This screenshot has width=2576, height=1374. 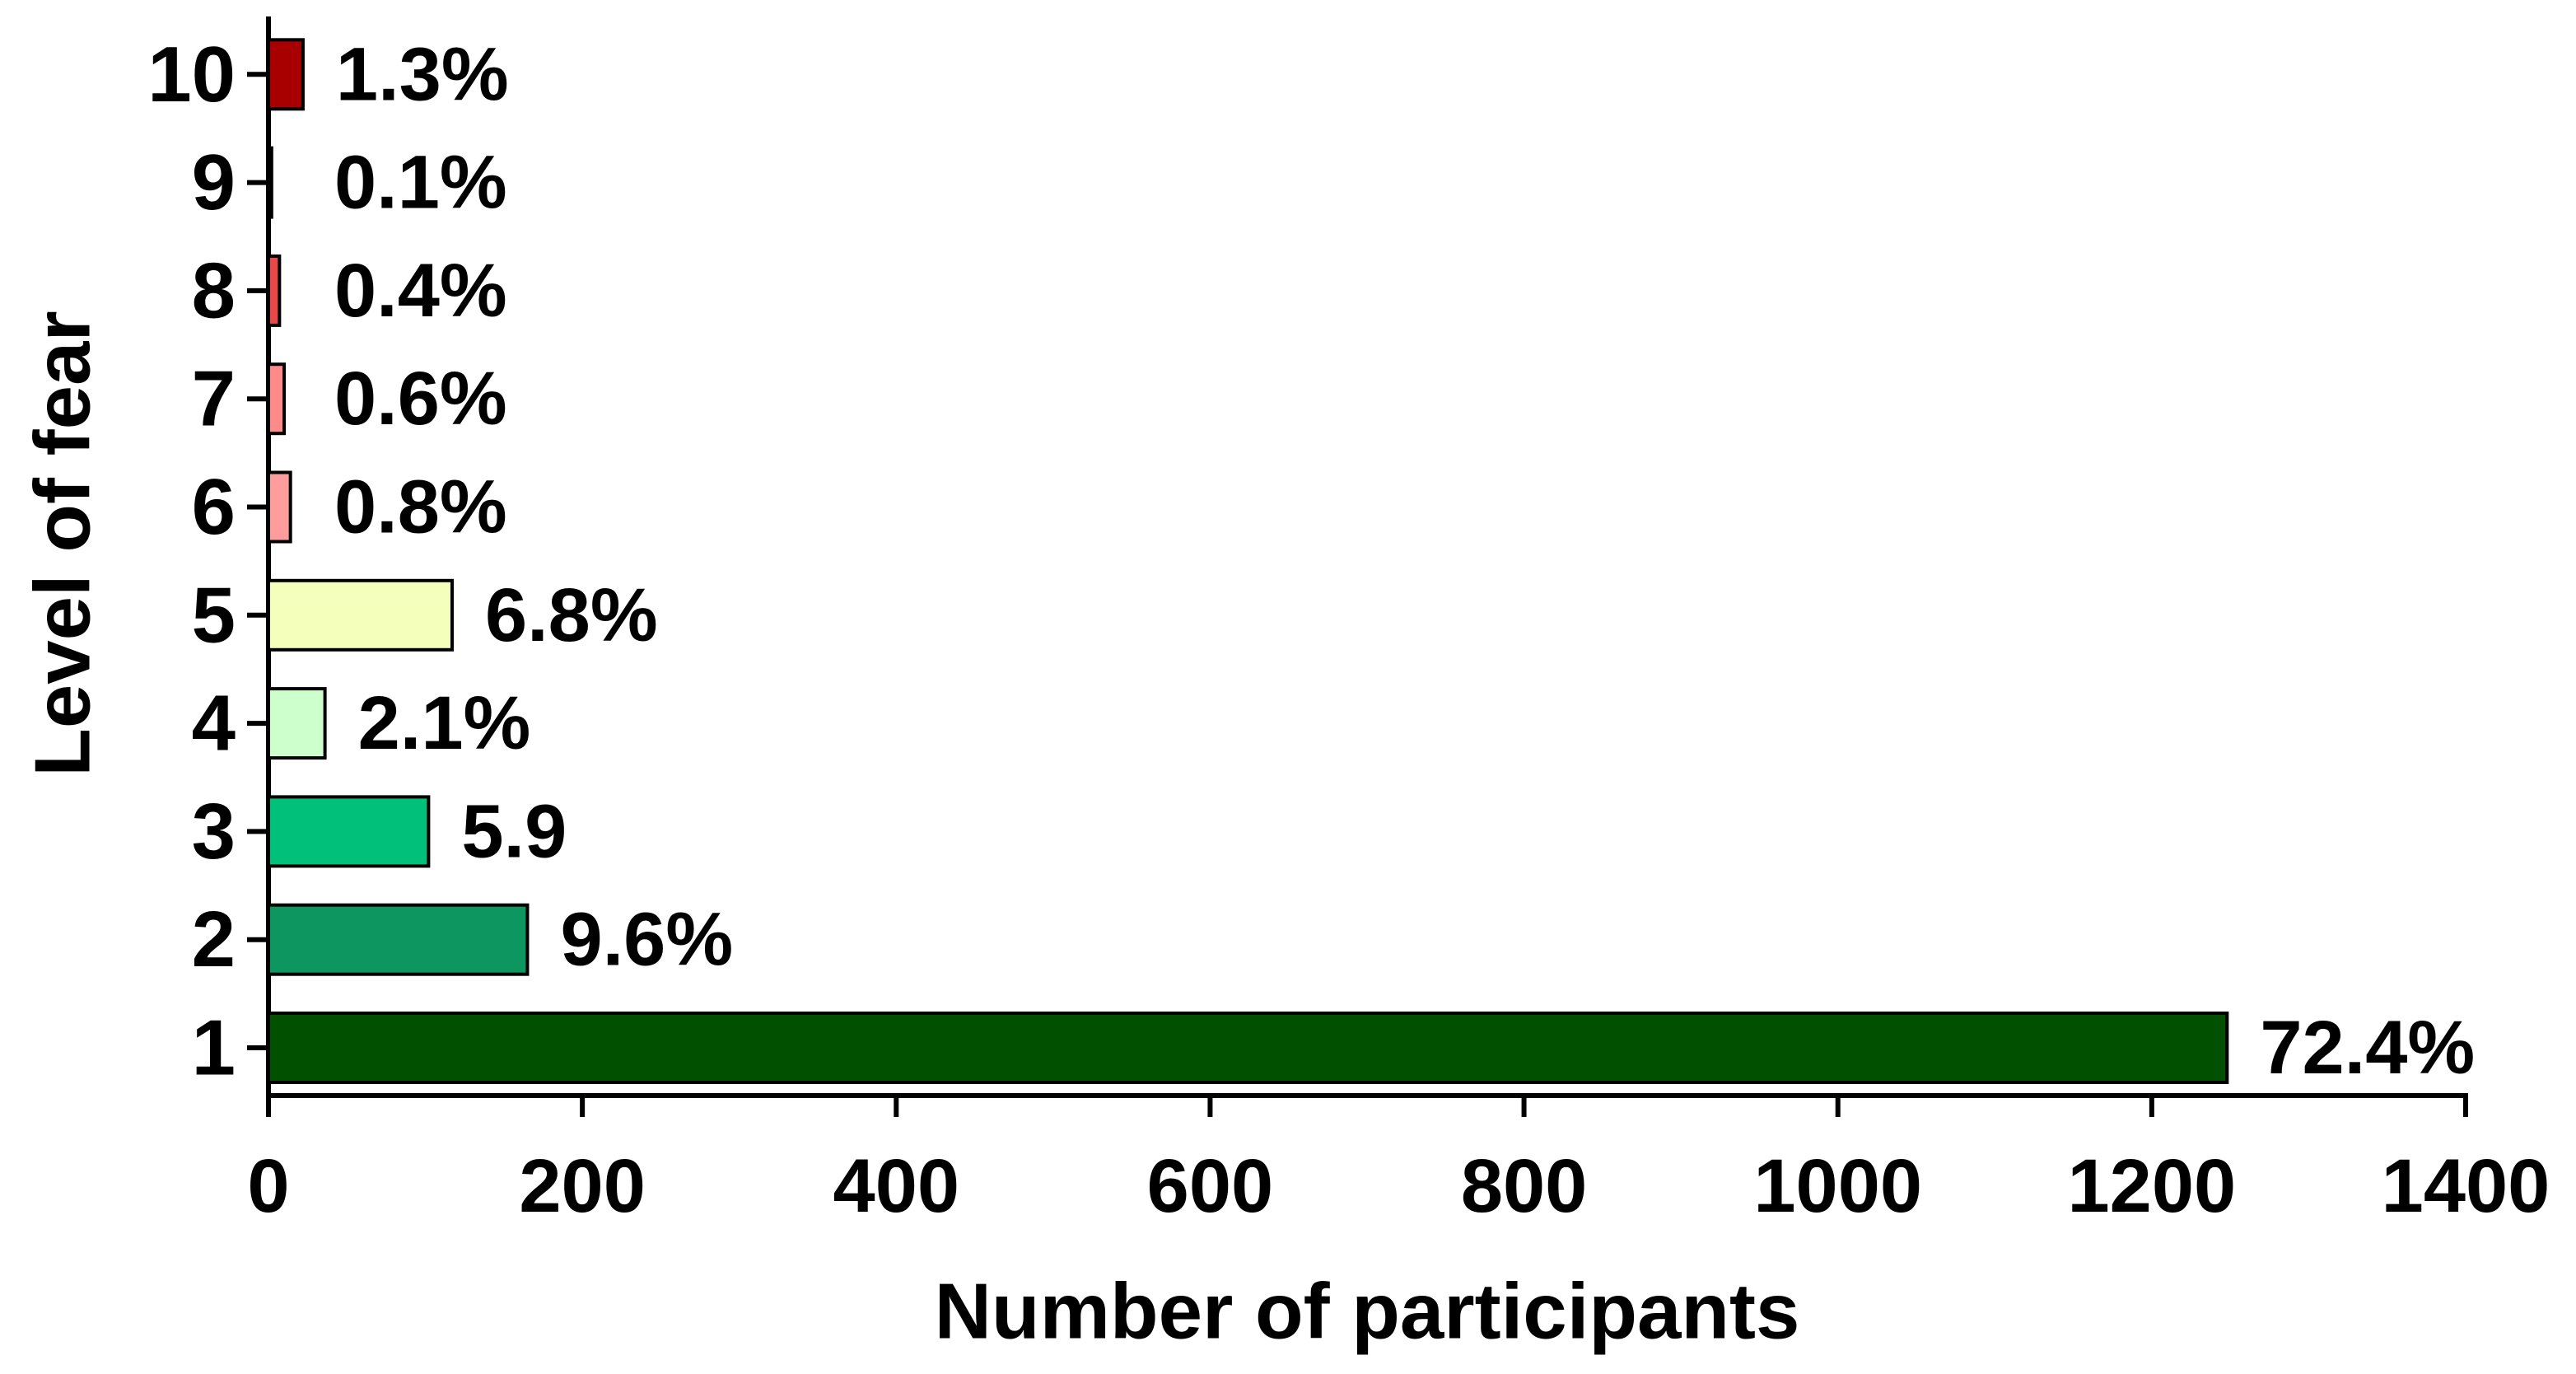 I want to click on bar-annotation: 0.4%, so click(x=420, y=291).